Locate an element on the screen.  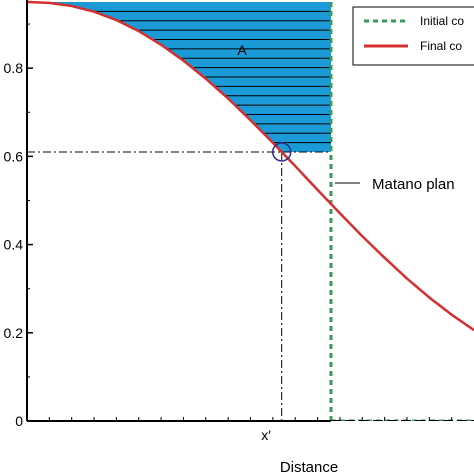
area-a-hatching is located at coordinates (211, 77).